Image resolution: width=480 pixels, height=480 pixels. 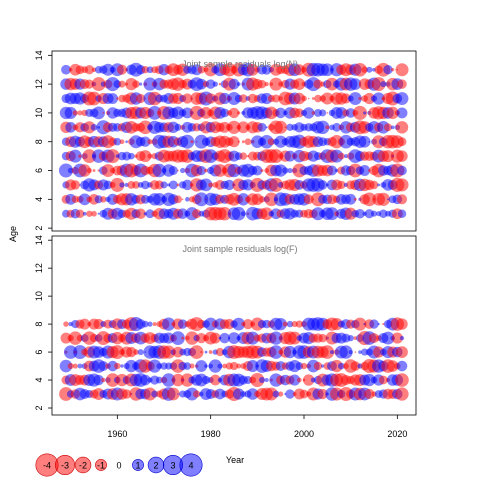 I want to click on y-tick-label: 14, so click(x=39, y=55).